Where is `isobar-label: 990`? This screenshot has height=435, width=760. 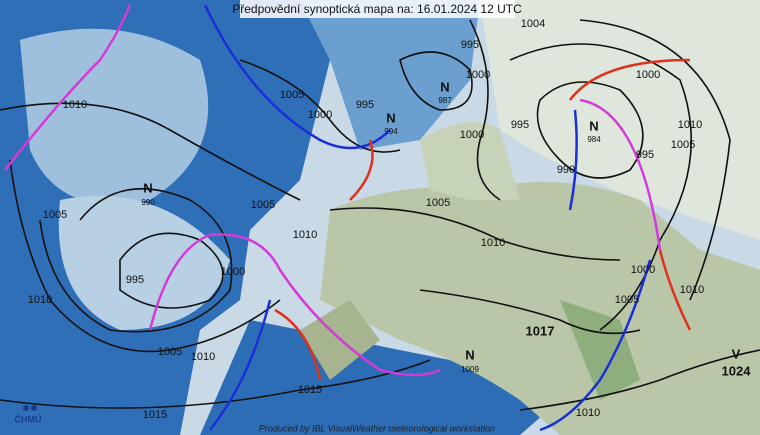
isobar-label: 990 is located at coordinates (566, 170).